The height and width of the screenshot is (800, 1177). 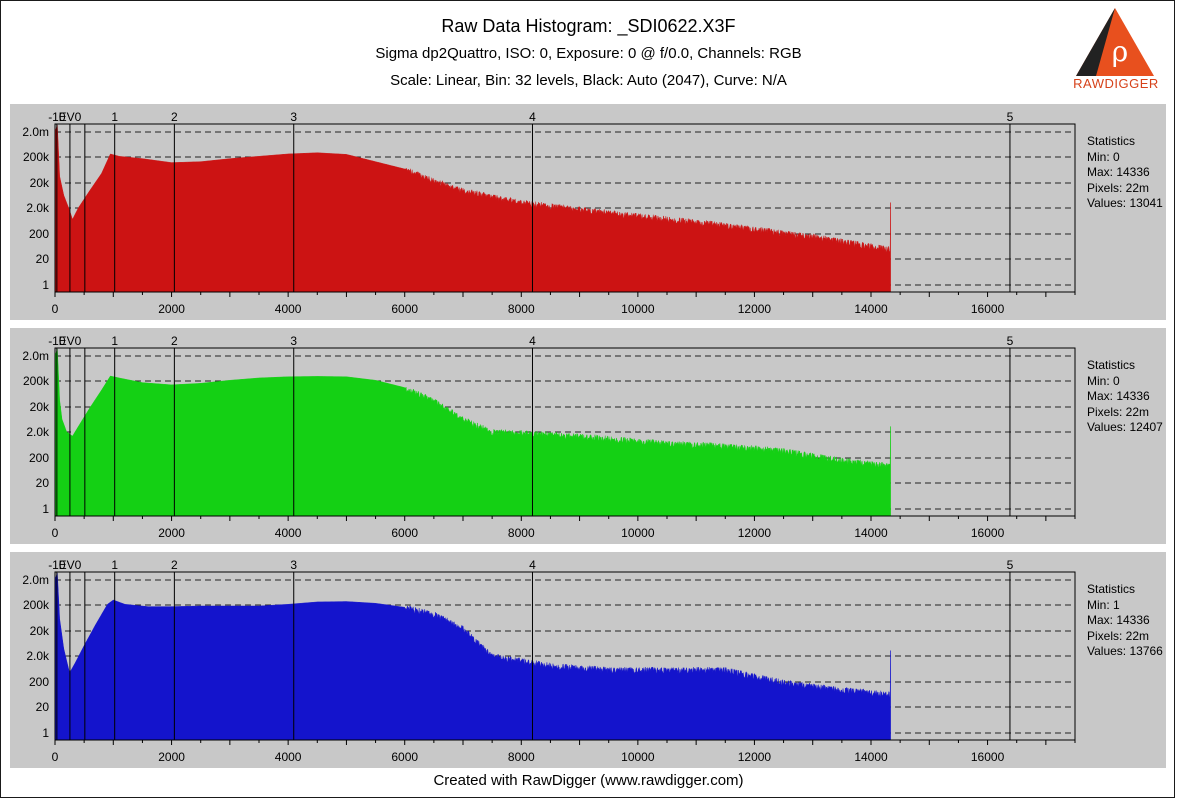 What do you see at coordinates (1125, 427) in the screenshot?
I see `stats-values: Values: 12407` at bounding box center [1125, 427].